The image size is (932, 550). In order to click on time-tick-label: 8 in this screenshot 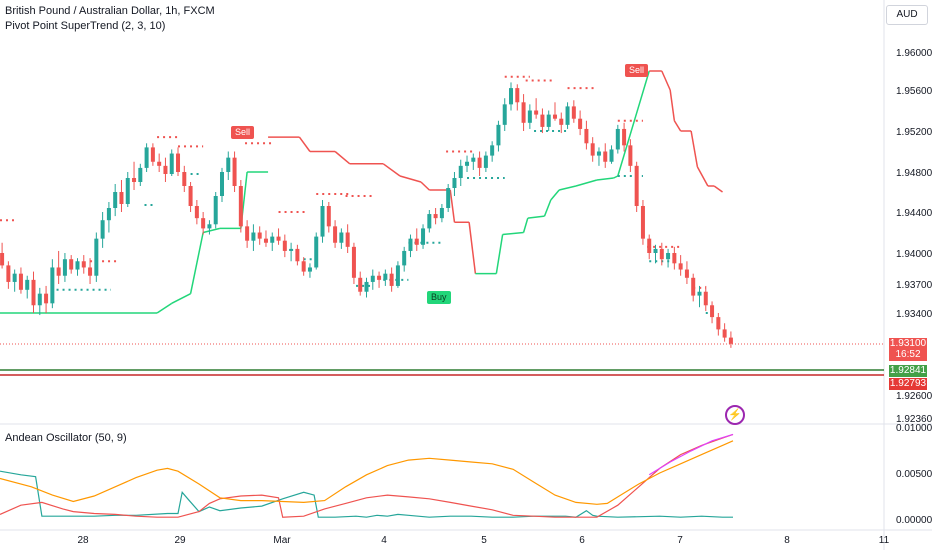, I will do `click(787, 540)`.